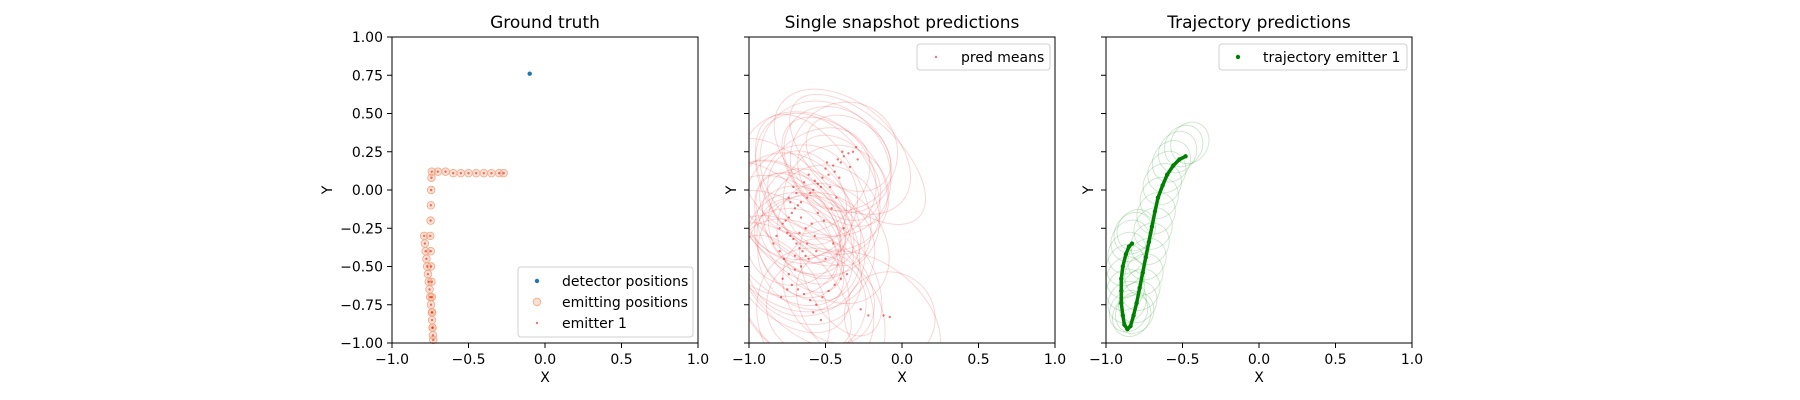 The height and width of the screenshot is (400, 1800). Describe the element at coordinates (537, 281) in the screenshot. I see `legend-marker-detector-positions` at that location.